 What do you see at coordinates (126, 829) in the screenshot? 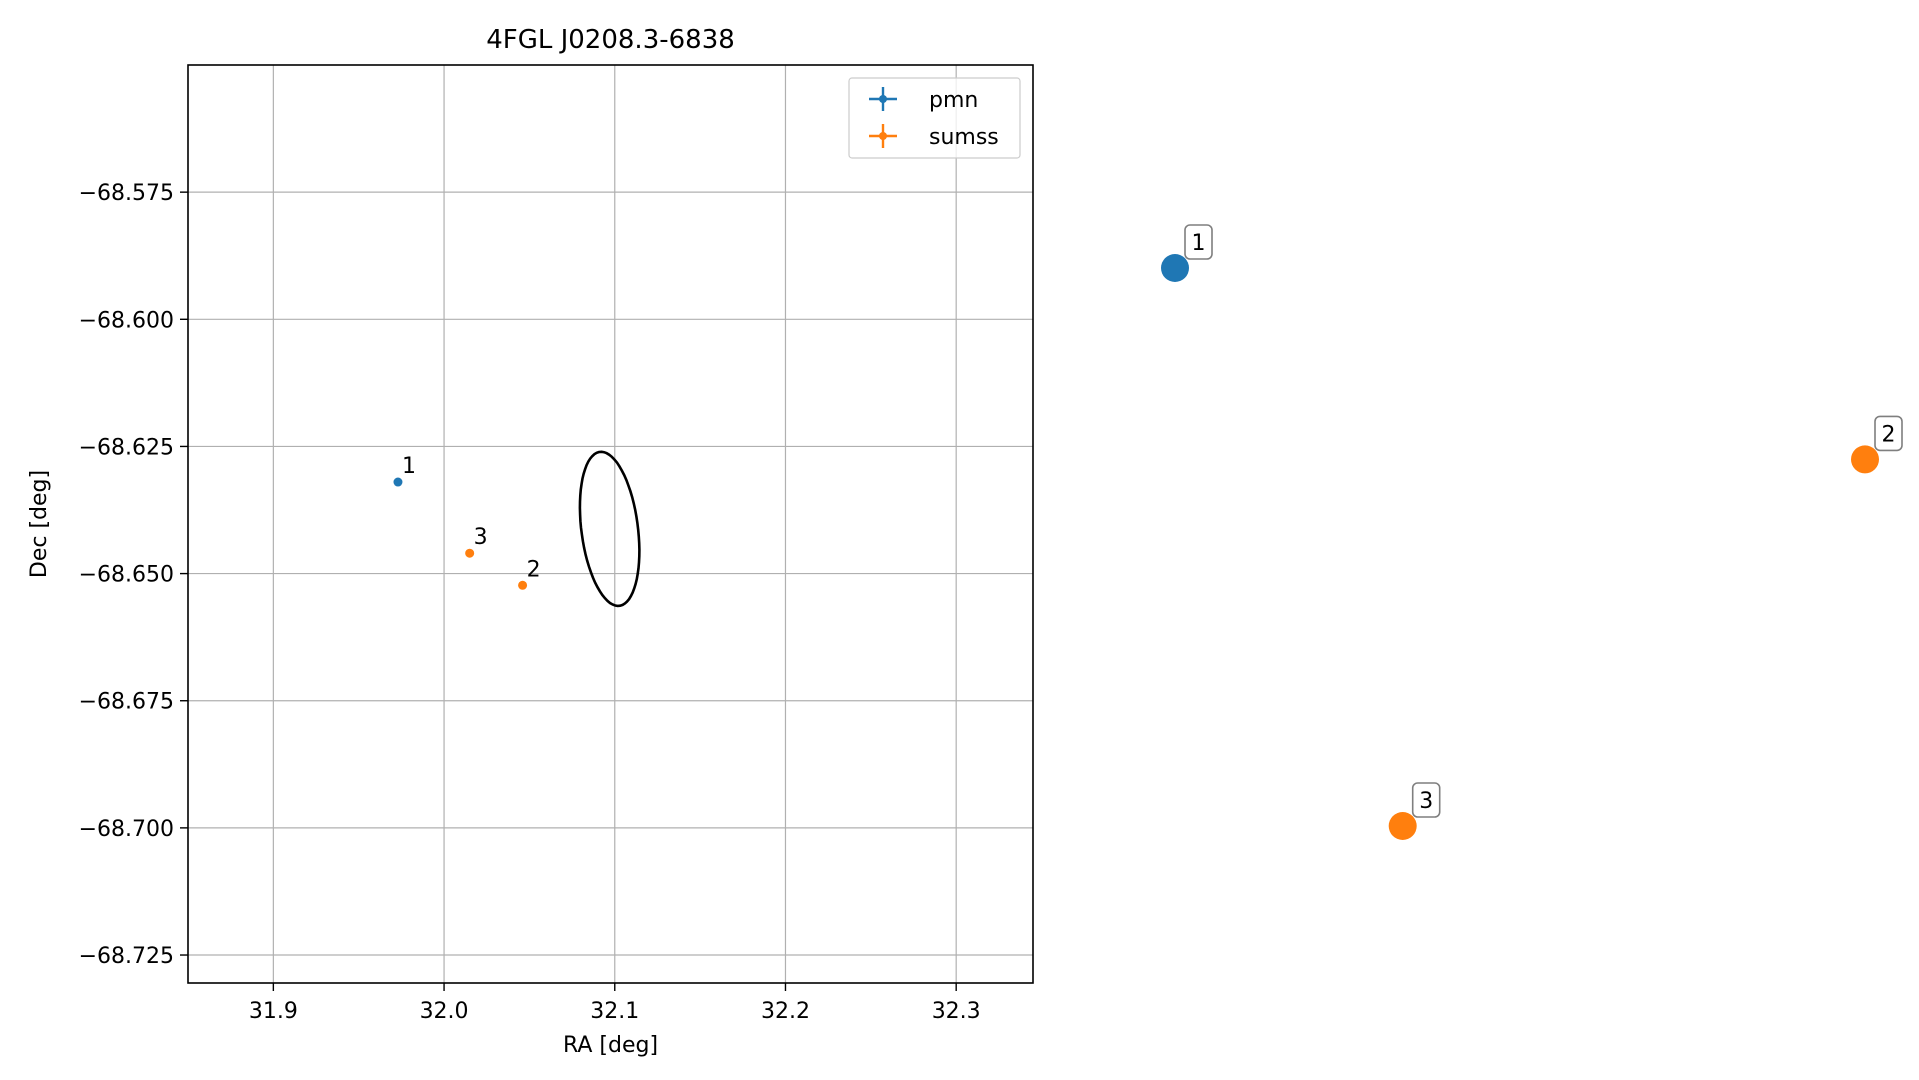
I see `y-tick-label: −68.700` at bounding box center [126, 829].